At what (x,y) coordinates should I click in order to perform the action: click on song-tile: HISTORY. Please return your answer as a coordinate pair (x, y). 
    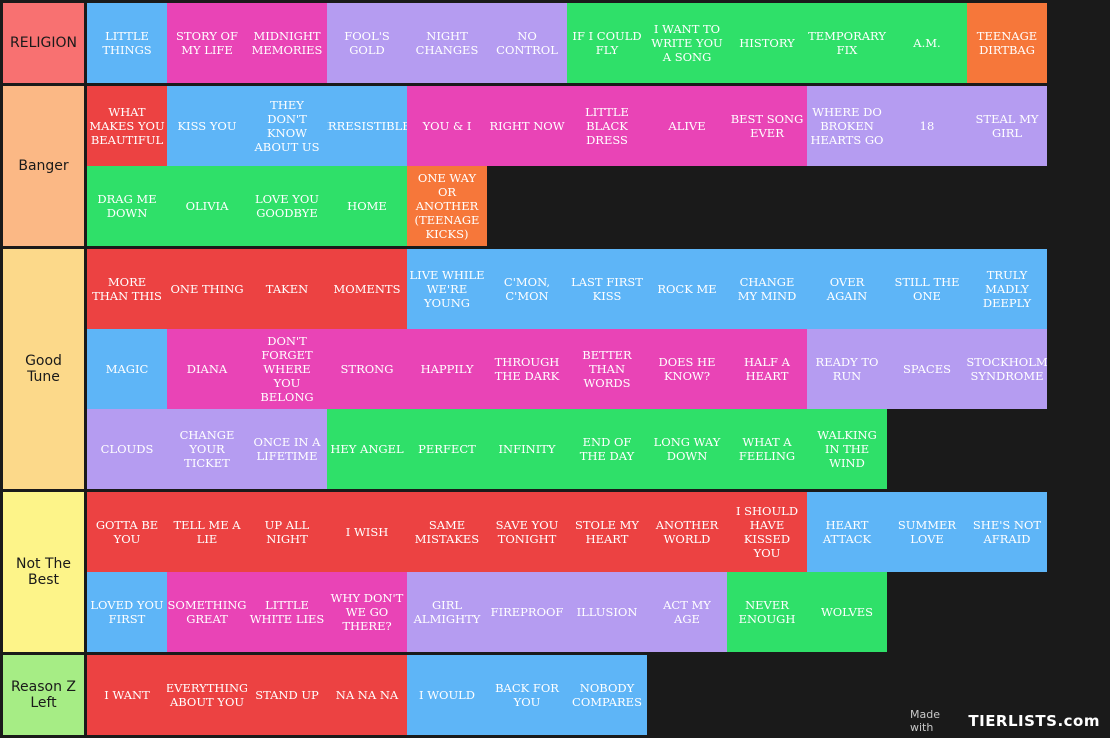
    Looking at the image, I should click on (767, 43).